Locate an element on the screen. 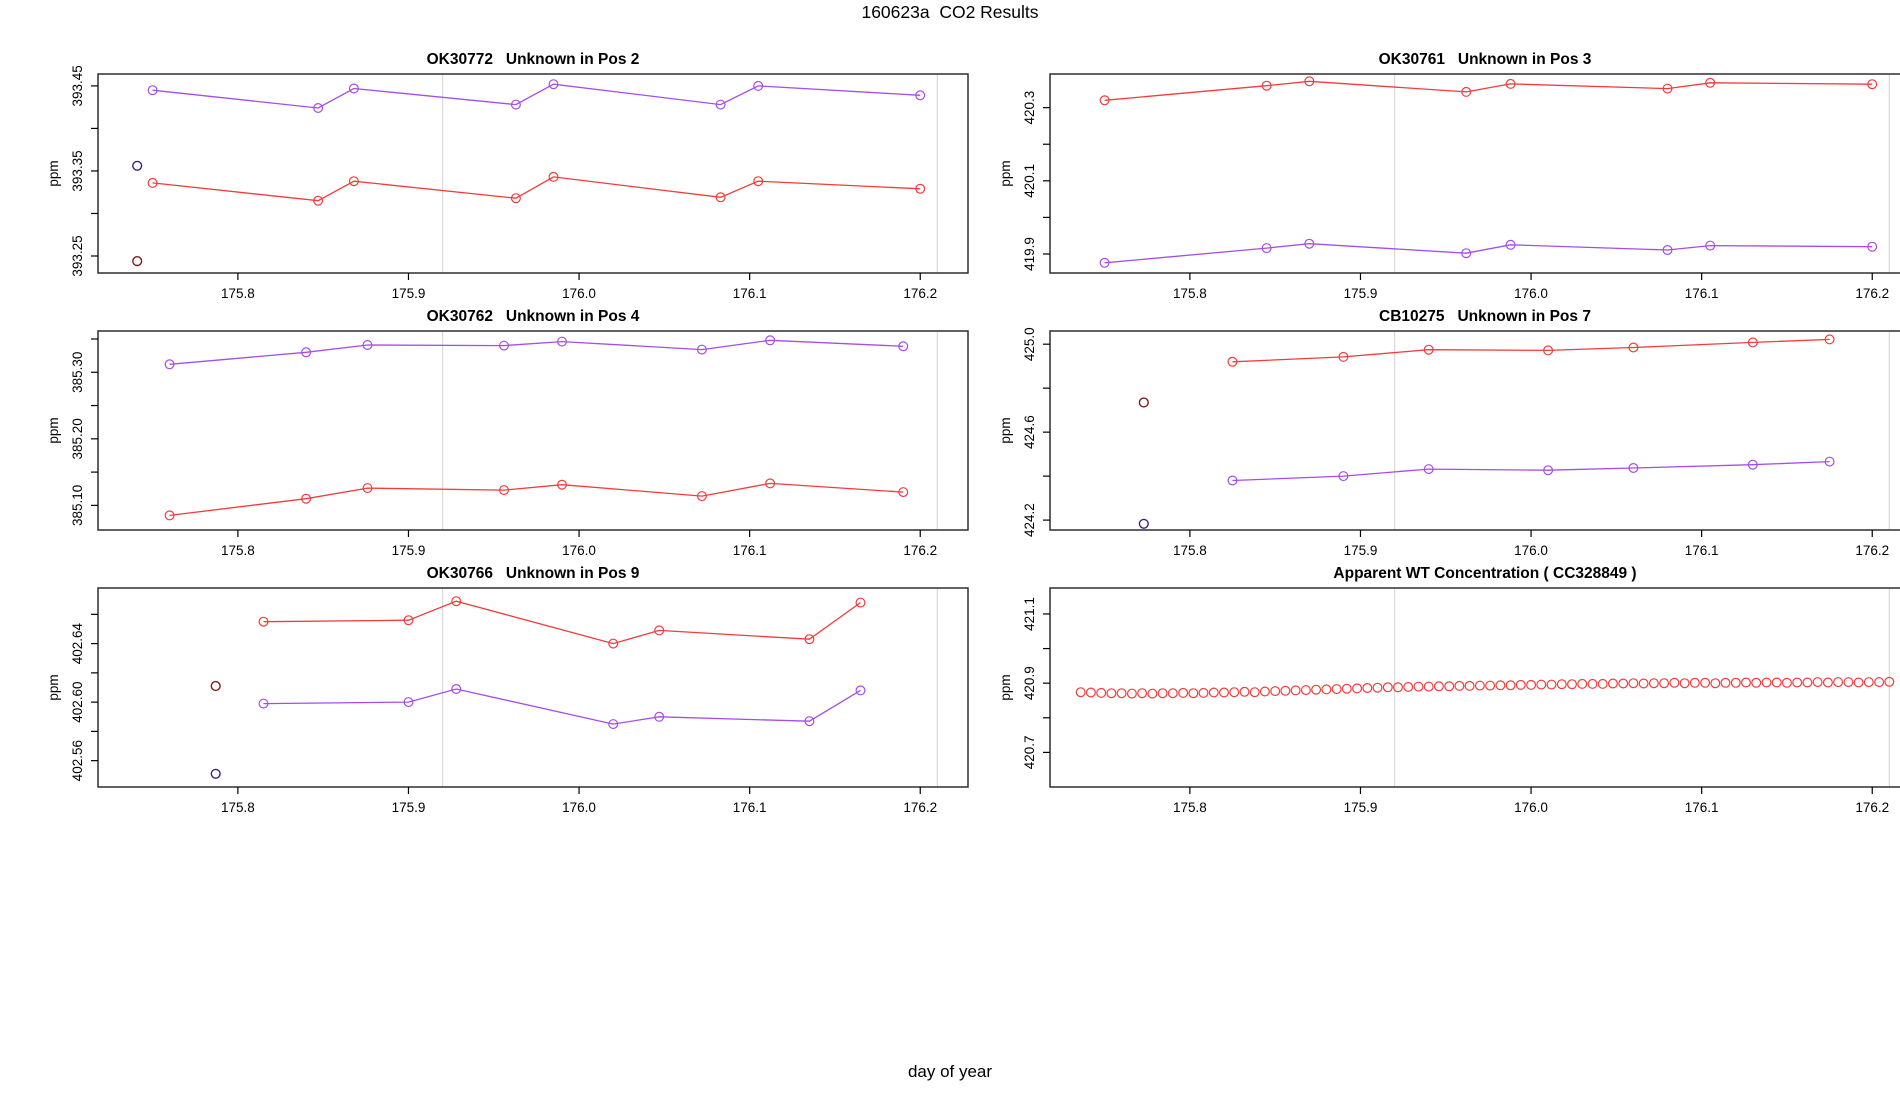 The image size is (1900, 1100). panel-title: OK30766 Unknown in Pos 9 is located at coordinates (533, 573).